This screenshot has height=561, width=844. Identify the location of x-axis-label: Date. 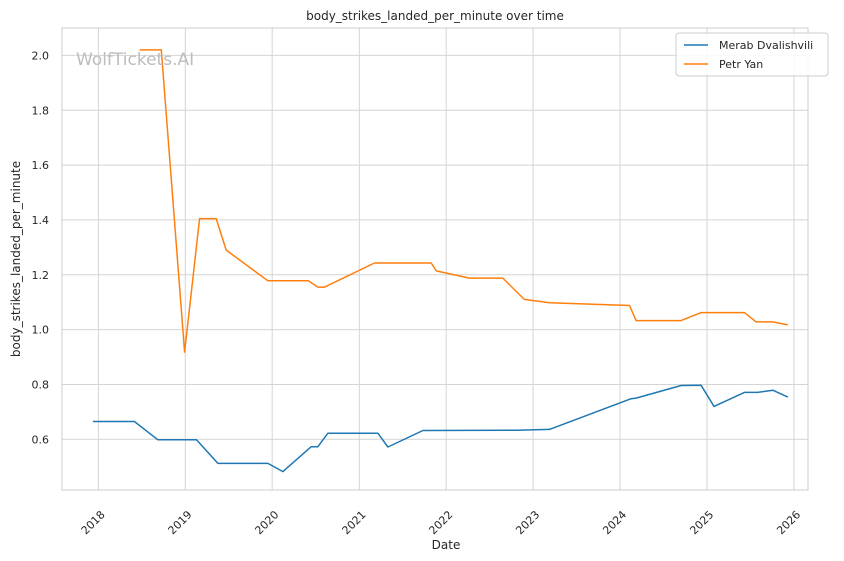
(446, 545).